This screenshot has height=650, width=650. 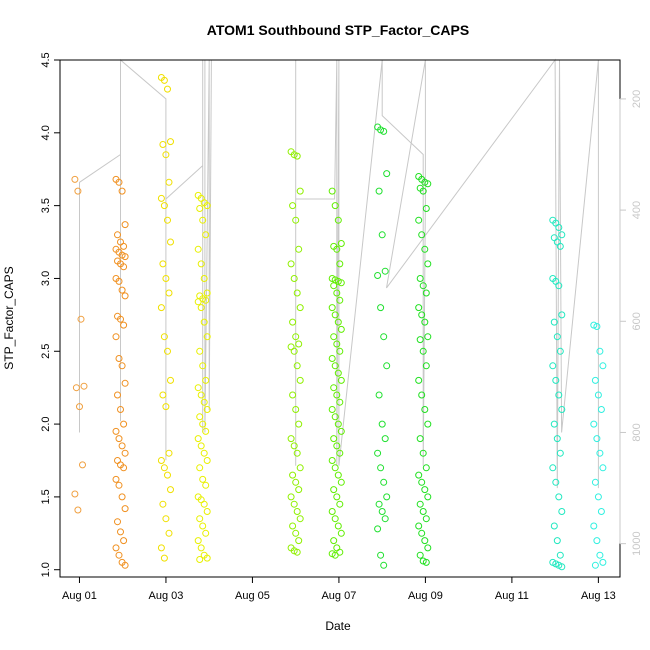 I want to click on y-tick-label: 2.5, so click(x=46, y=351).